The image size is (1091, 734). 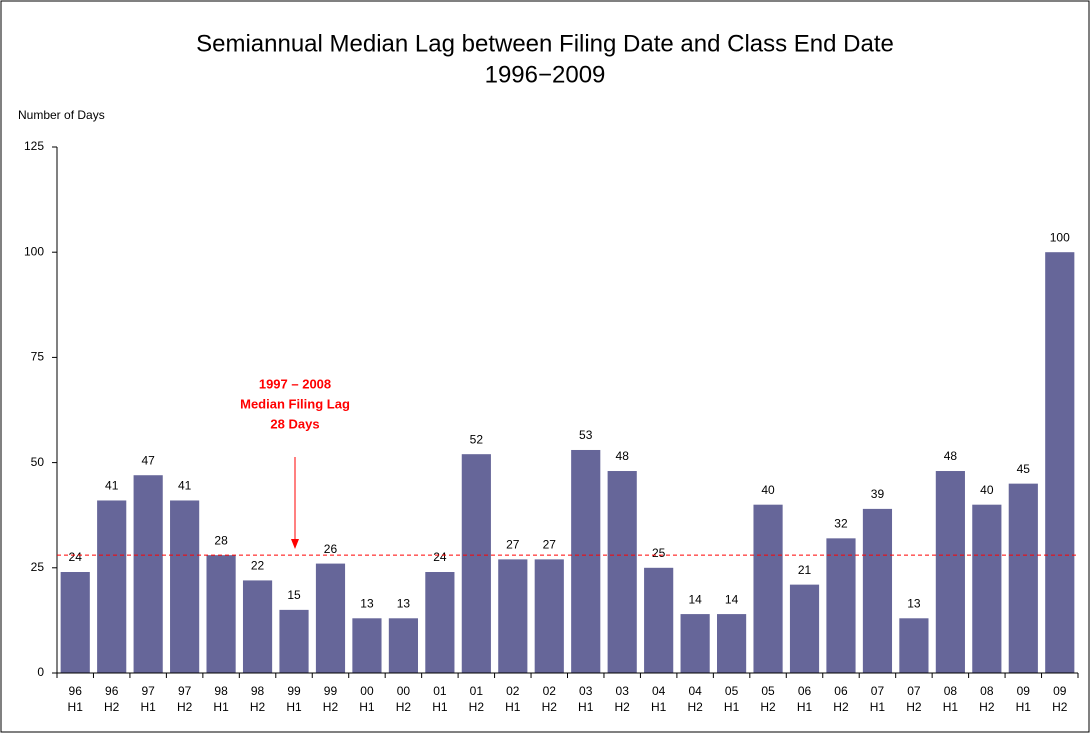 What do you see at coordinates (1060, 691) in the screenshot?
I see `x-tick-label: 09` at bounding box center [1060, 691].